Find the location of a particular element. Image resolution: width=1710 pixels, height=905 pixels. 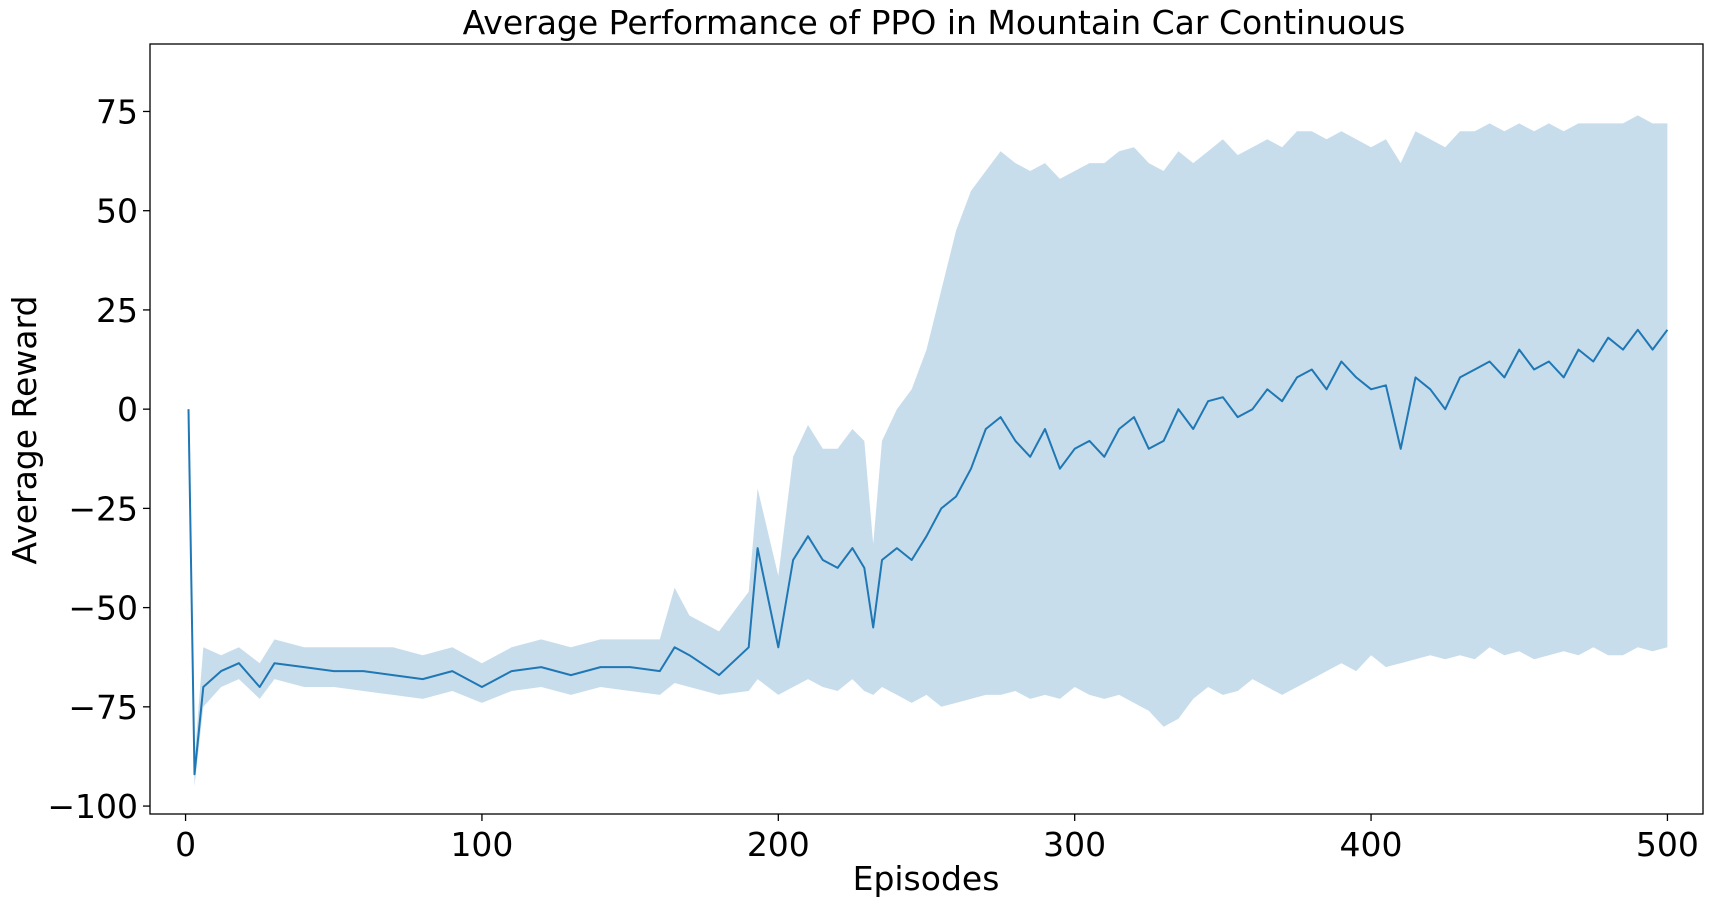

x-tick-label: 400 is located at coordinates (1371, 844).